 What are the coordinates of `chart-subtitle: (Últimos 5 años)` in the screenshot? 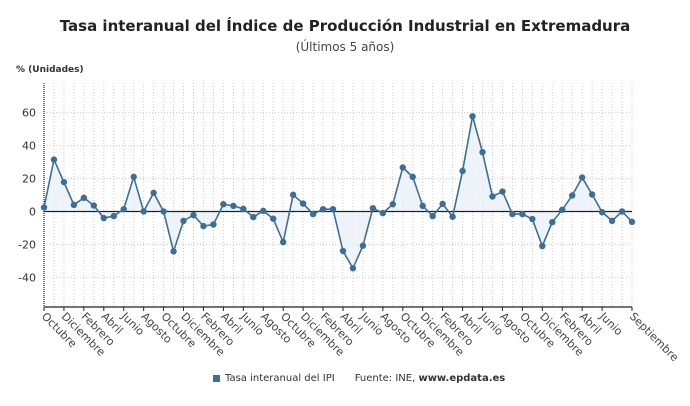 It's located at (345, 47).